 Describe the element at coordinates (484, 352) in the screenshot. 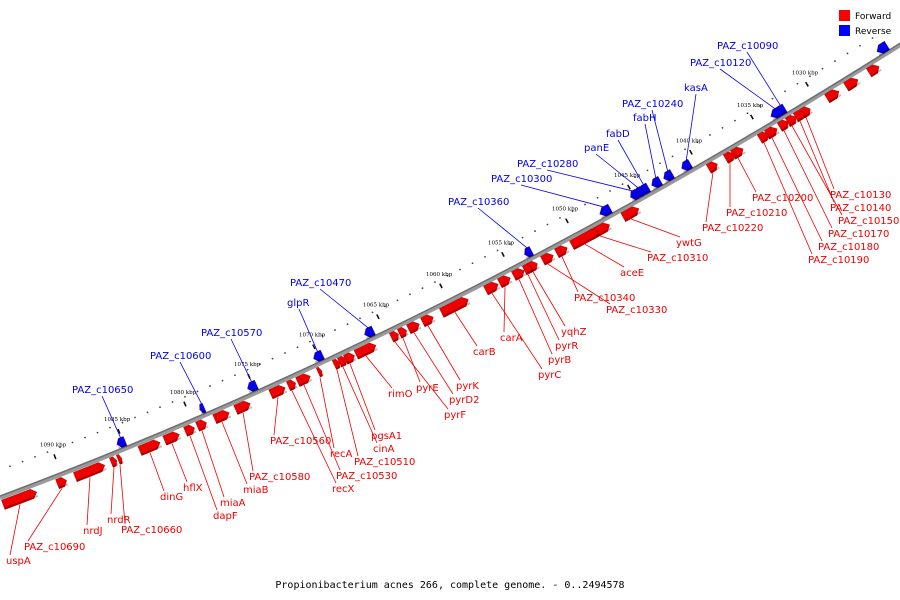

I see `gene-label-carb: carB` at that location.